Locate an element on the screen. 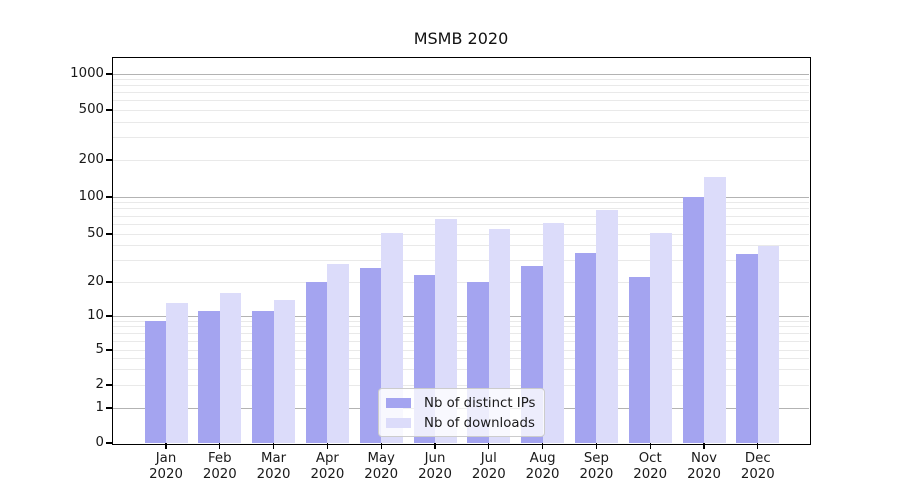 The image size is (900, 500). x-tick-label: May 2020 is located at coordinates (381, 466).